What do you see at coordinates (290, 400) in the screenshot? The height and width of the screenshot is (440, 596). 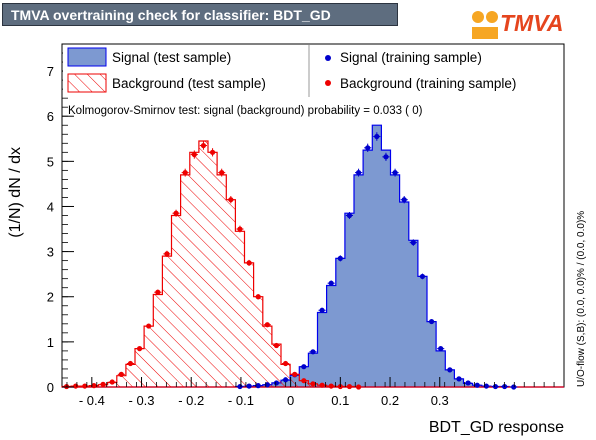 I see `x-tick-label: 0` at bounding box center [290, 400].